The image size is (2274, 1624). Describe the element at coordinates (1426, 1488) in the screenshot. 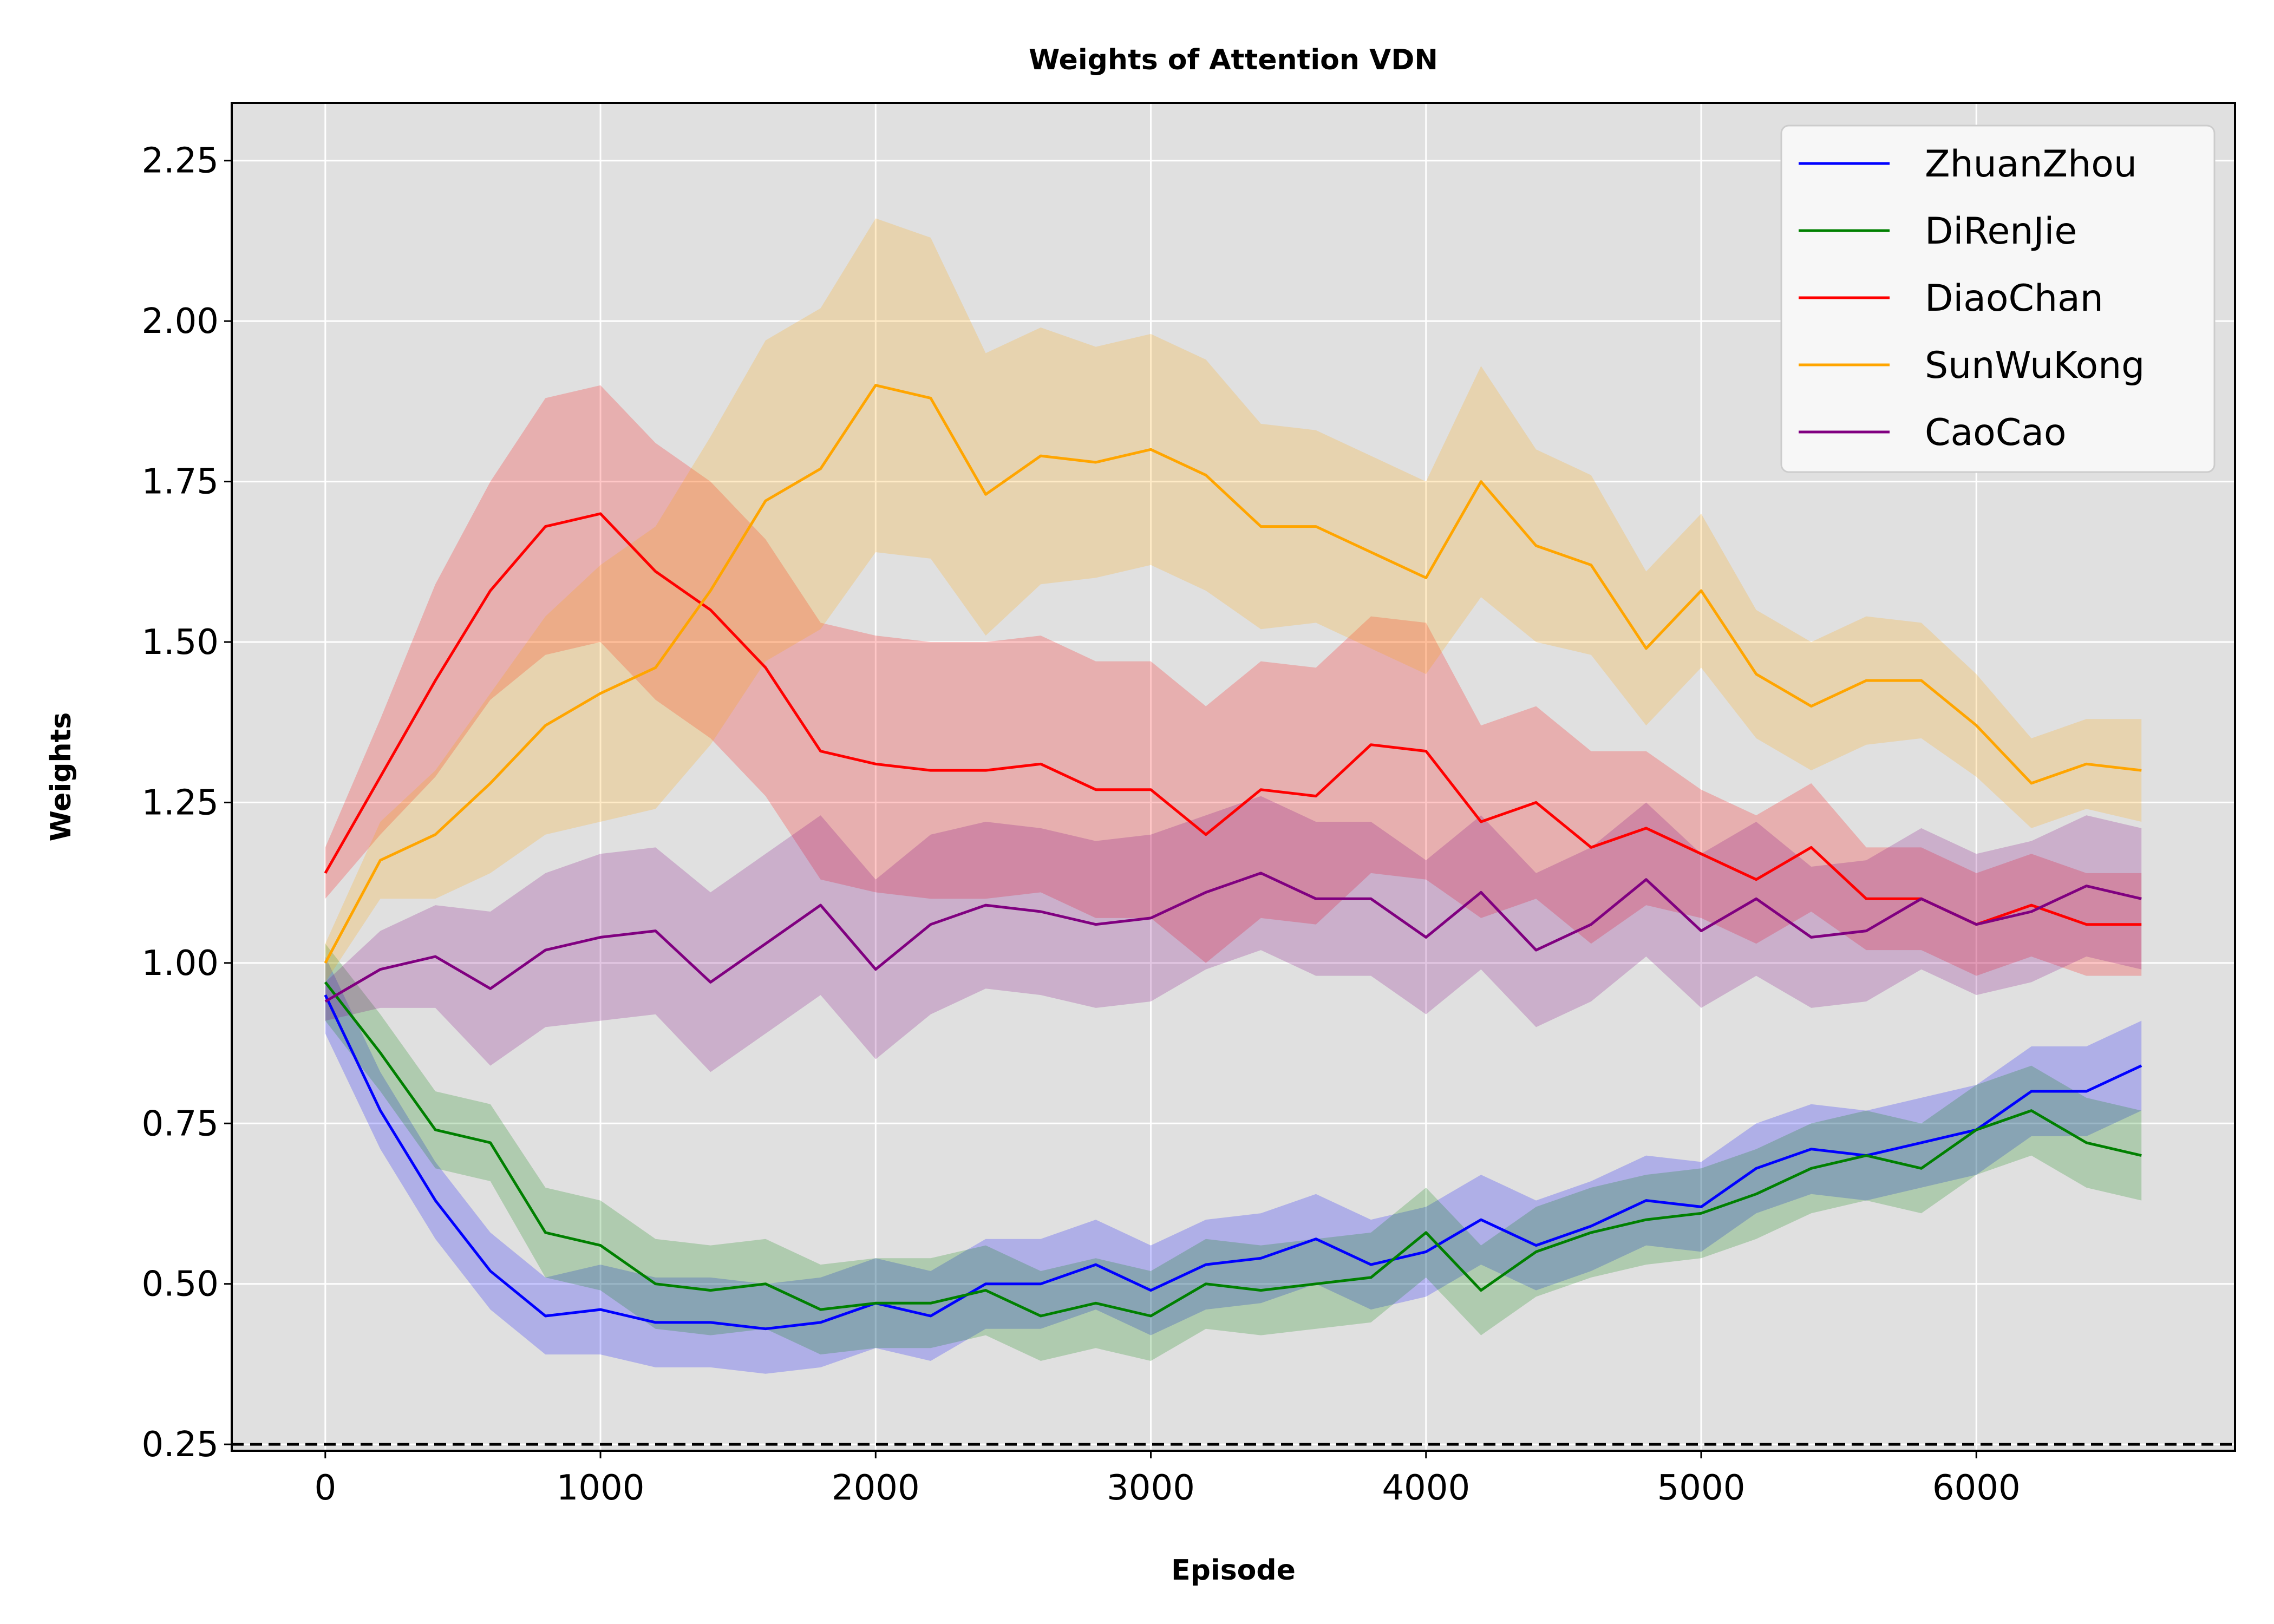

I see `x-tick-label: 4000` at that location.